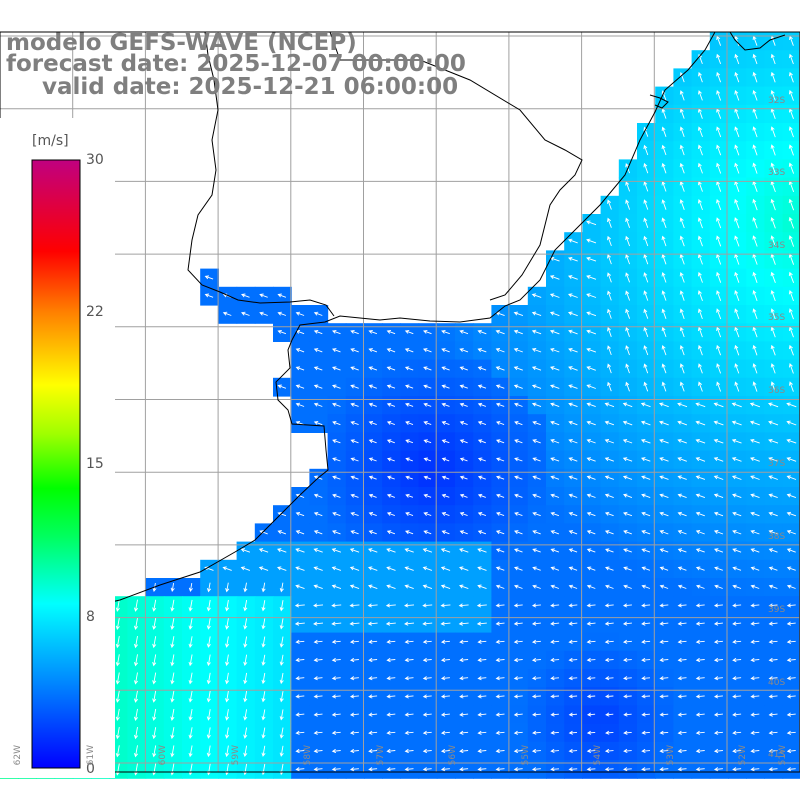 The height and width of the screenshot is (800, 800). I want to click on lon-label: 53W, so click(671, 755).